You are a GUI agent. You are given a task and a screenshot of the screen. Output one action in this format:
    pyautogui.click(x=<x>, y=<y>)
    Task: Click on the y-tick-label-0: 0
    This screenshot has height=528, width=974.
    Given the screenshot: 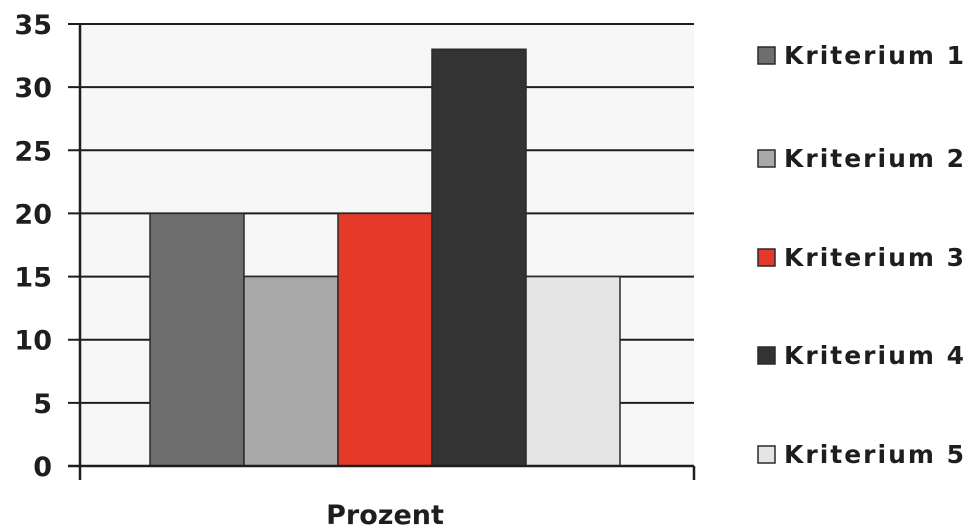 What is the action you would take?
    pyautogui.click(x=42, y=467)
    